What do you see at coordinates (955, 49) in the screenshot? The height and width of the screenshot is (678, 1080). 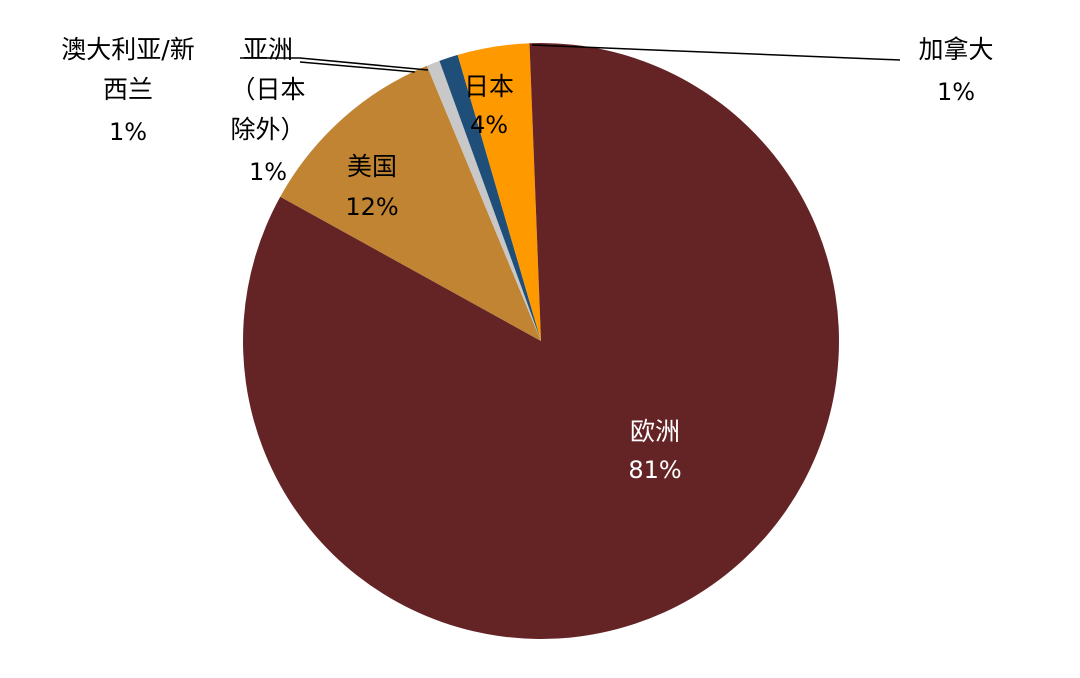 I see `label-canada-name: 加拿大` at bounding box center [955, 49].